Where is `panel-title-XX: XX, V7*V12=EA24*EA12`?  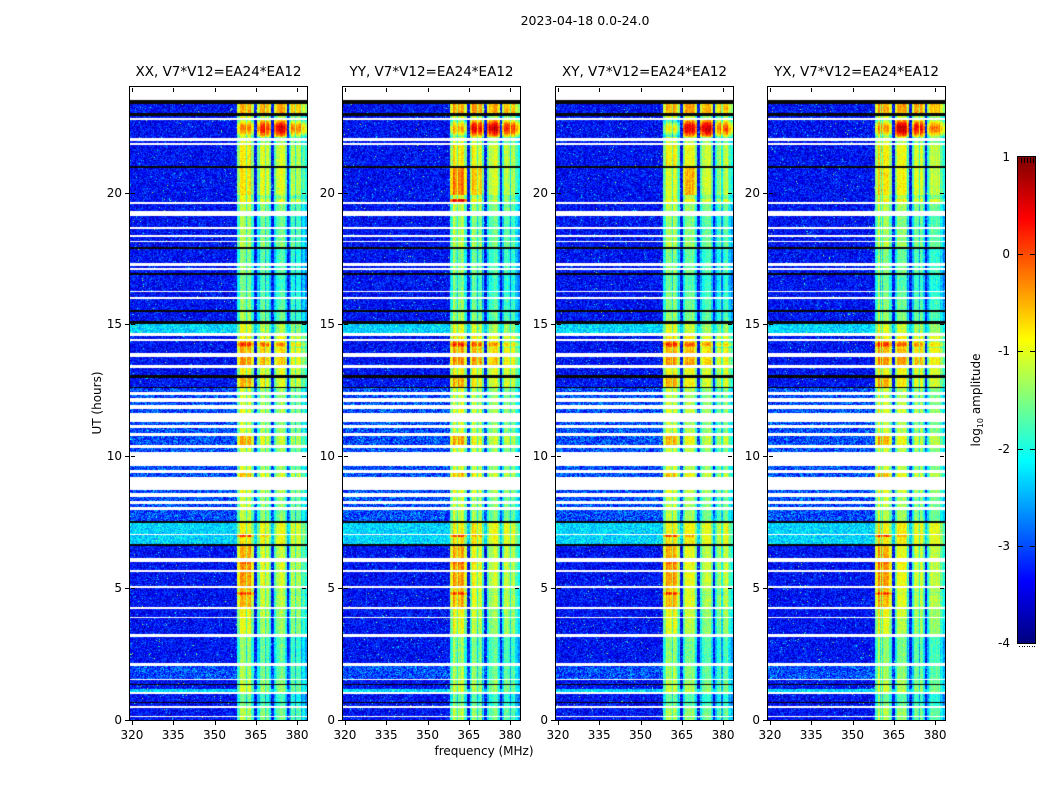 panel-title-XX: XX, V7*V12=EA24*EA12 is located at coordinates (218, 72).